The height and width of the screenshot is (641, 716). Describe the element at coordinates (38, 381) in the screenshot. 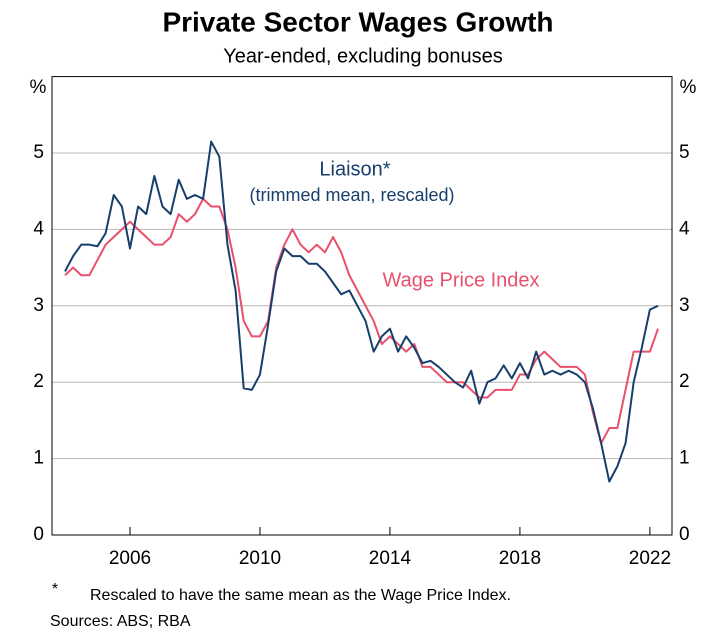

I see `y-tick-label: 2` at that location.